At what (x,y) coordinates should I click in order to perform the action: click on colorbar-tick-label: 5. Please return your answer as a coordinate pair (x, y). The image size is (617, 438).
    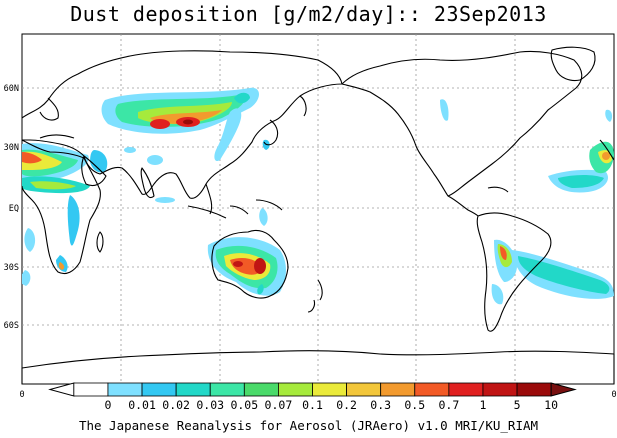
    Looking at the image, I should click on (517, 405).